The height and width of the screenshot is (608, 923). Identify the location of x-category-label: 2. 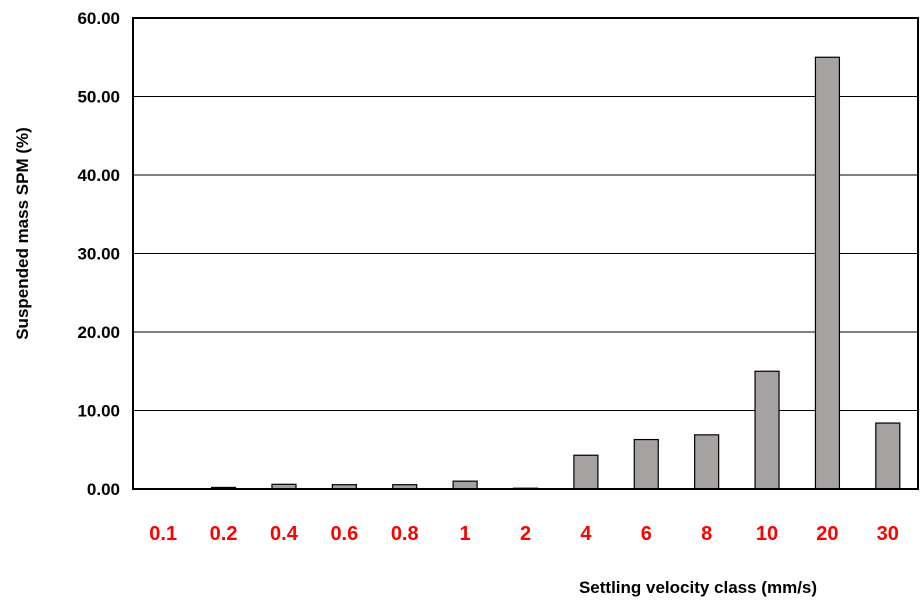
(525, 534).